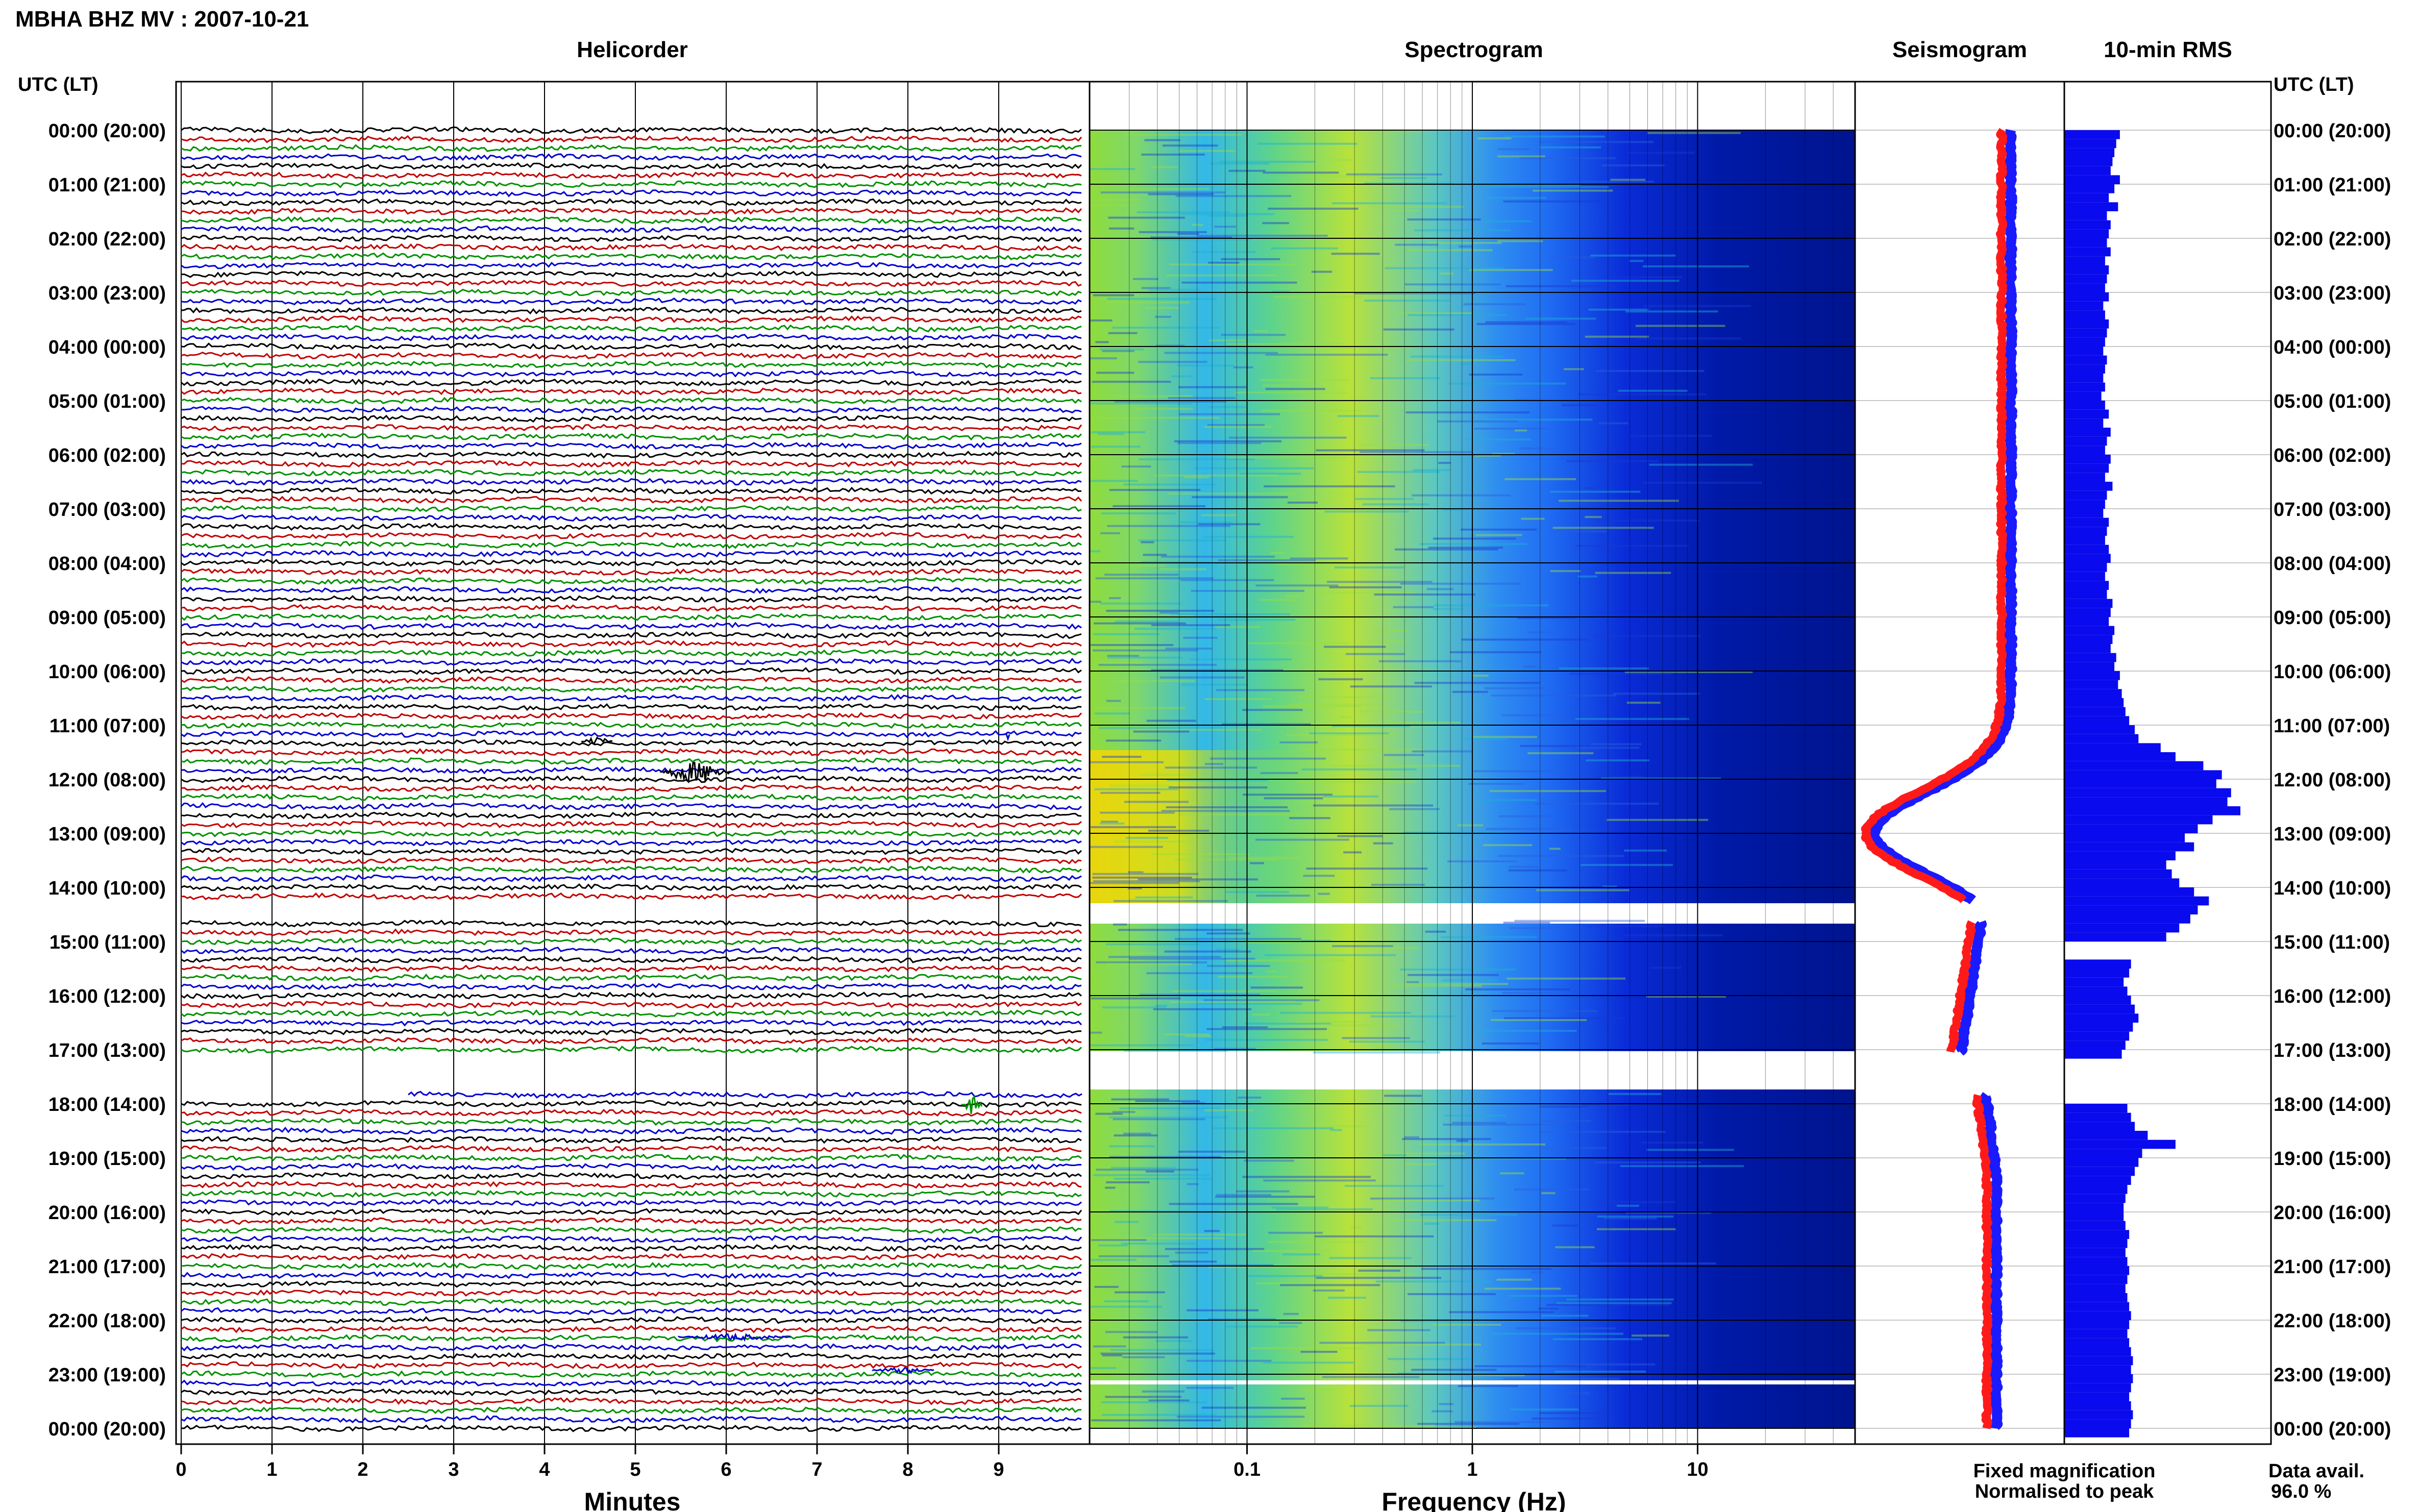  I want to click on left-time-label: 15:00 (11:00), so click(108, 942).